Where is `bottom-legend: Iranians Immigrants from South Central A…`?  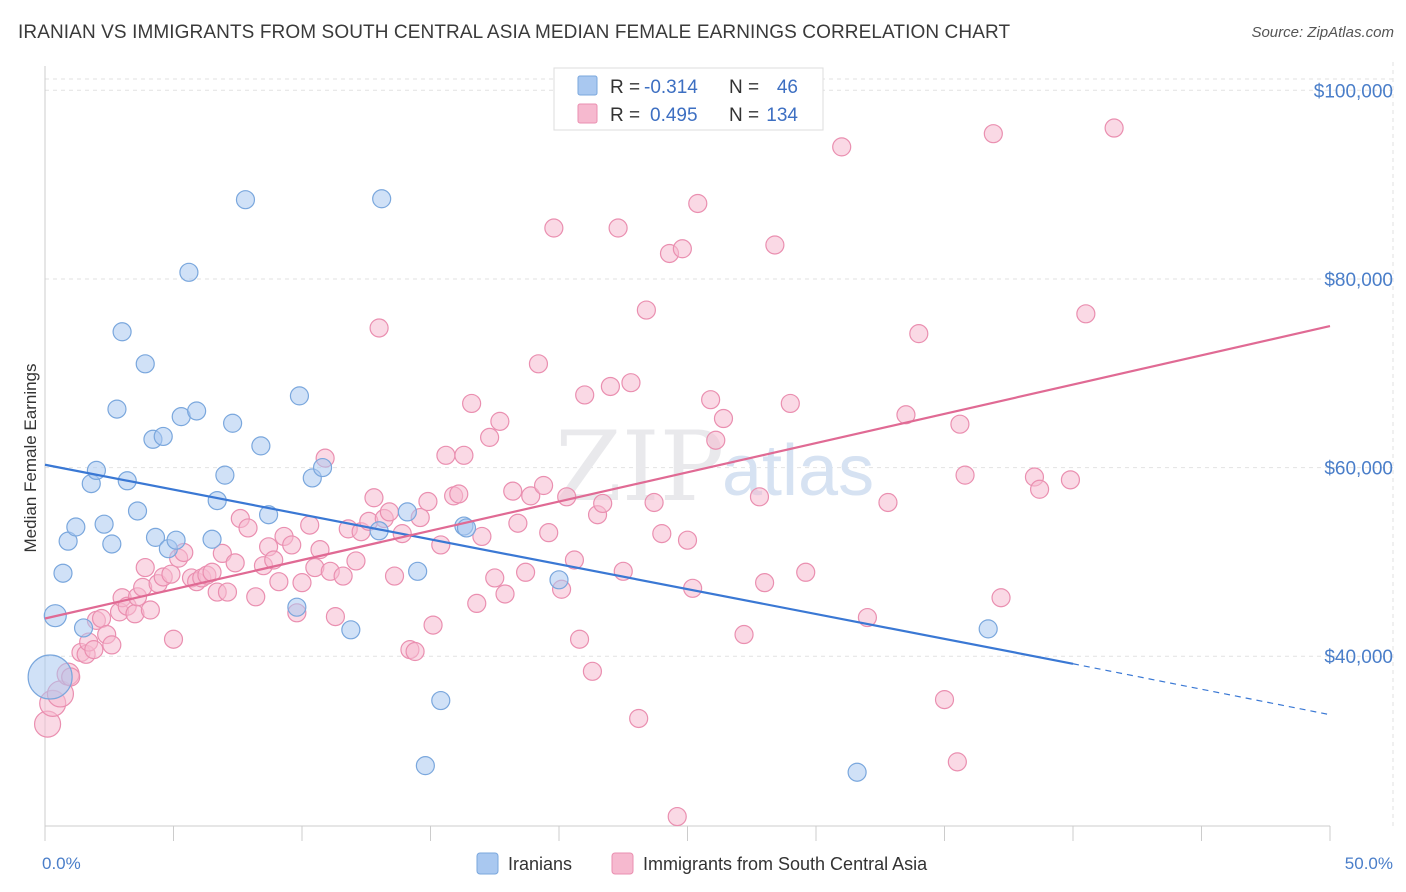
bottom-legend: Iranians Immigrants from South Central A… is located at coordinates (702, 863).